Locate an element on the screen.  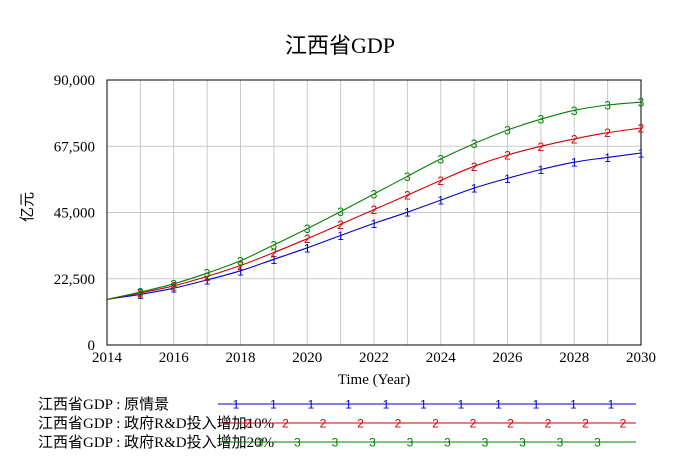
legend-label: 江西省GDP : 原情景 is located at coordinates (103, 404).